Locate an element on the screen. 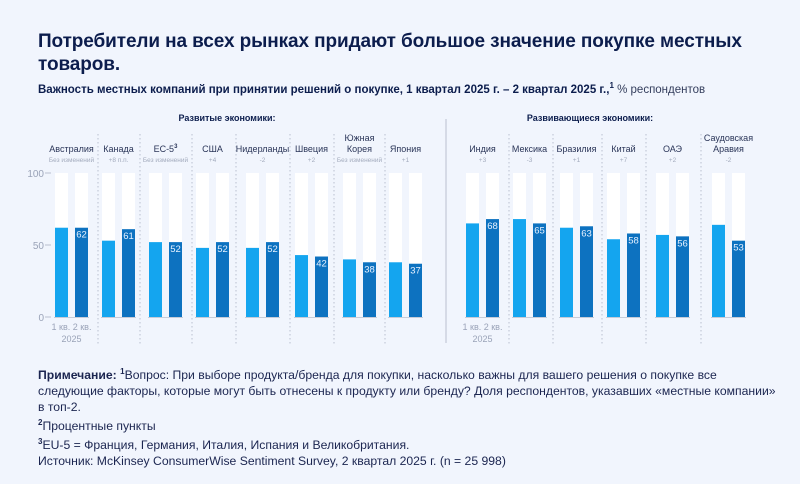 This screenshot has width=800, height=484. subtitle-unit: % респондентов is located at coordinates (659, 89).